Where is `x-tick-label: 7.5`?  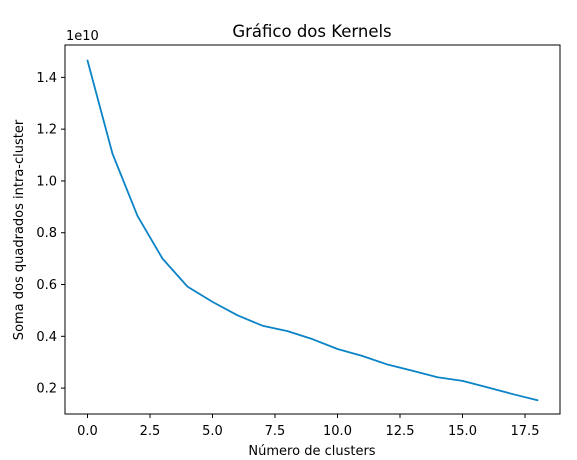
x-tick-label: 7.5 is located at coordinates (275, 431).